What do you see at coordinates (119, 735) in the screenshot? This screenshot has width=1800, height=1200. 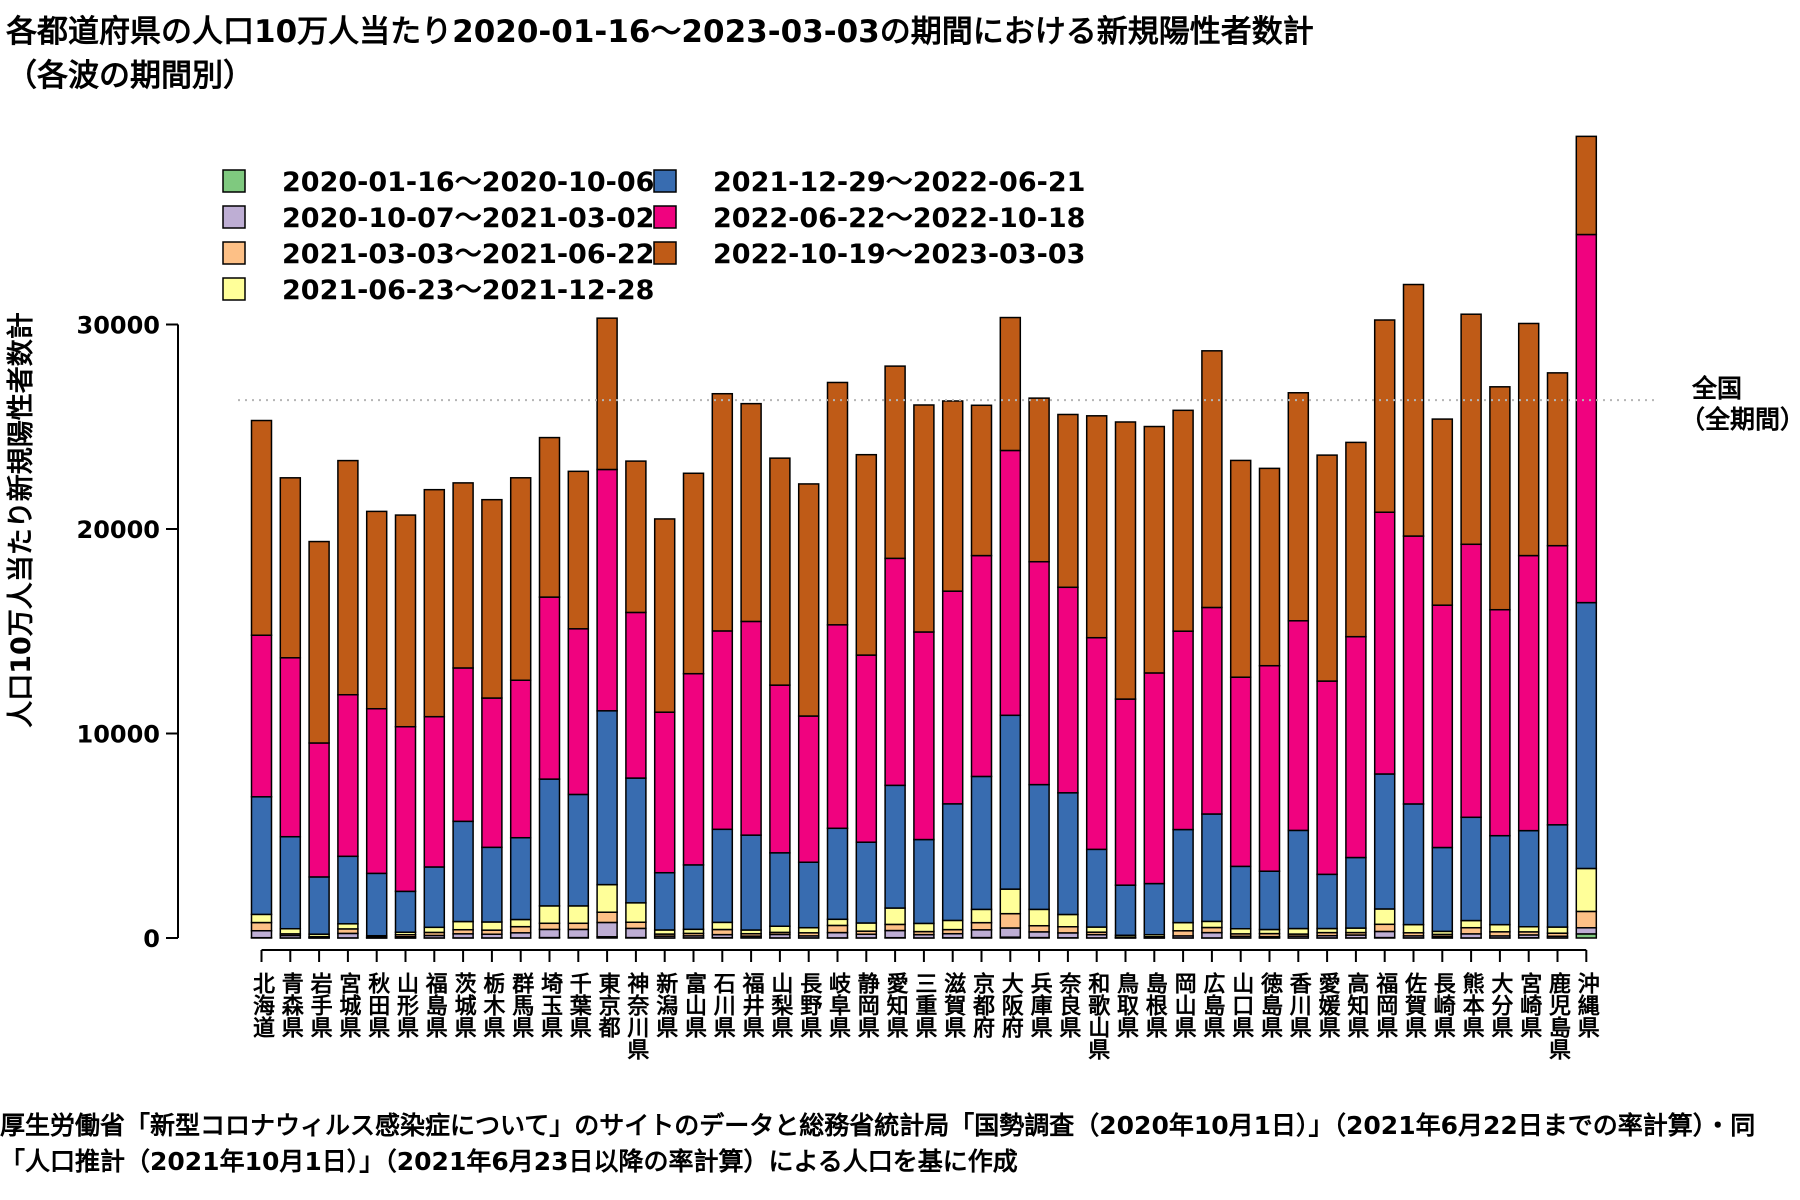 I see `y-tick-label: 10000` at bounding box center [119, 735].